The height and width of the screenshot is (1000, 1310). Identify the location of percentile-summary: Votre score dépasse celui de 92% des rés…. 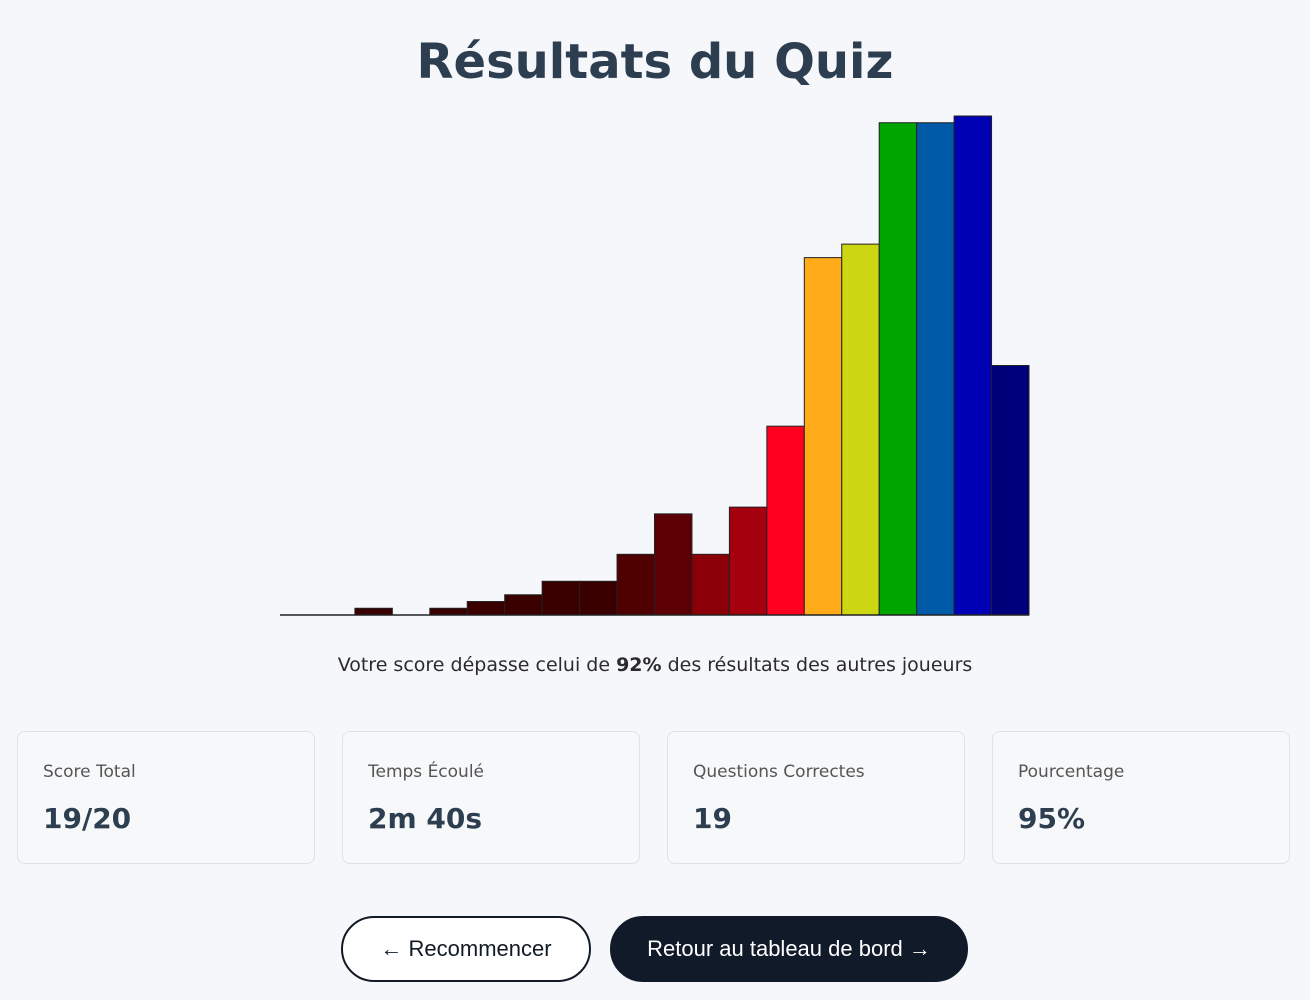
(655, 665).